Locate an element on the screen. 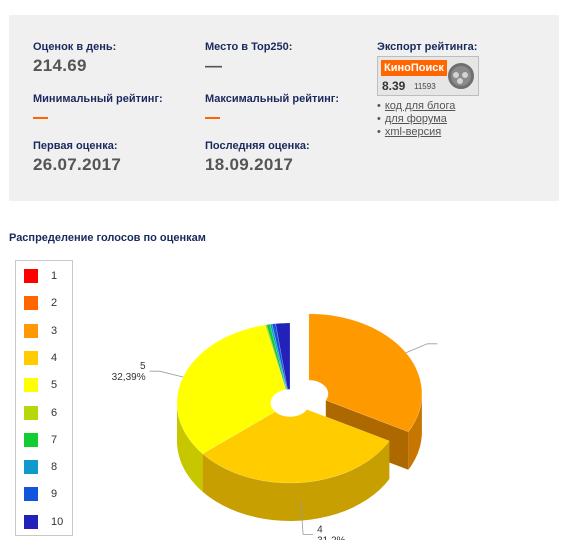  stat-votes-per-day-value: 214.69 is located at coordinates (60, 65).